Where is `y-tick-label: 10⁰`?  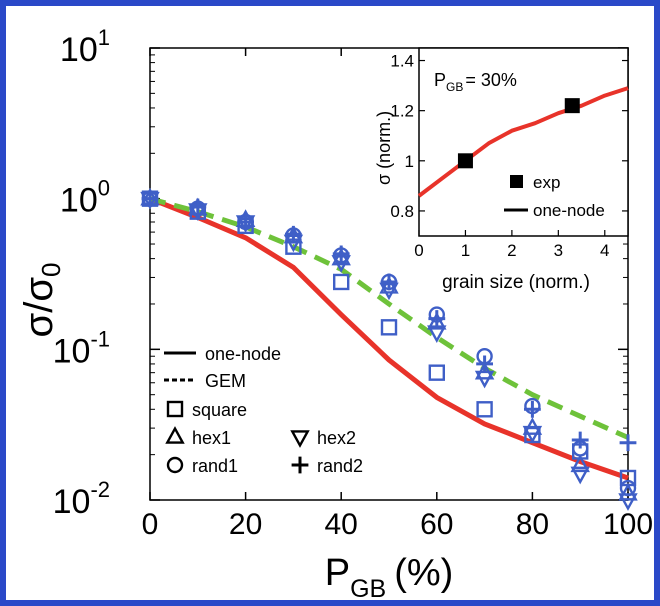 y-tick-label: 10⁰ is located at coordinates (85, 198).